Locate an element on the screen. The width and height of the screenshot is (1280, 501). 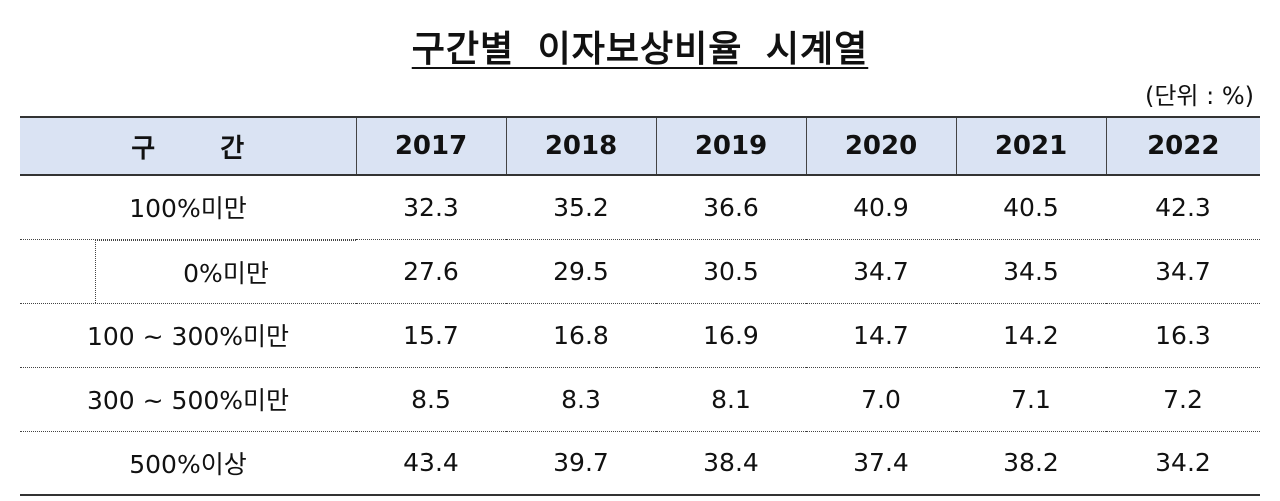
header-year: 2021 is located at coordinates (1030, 146).